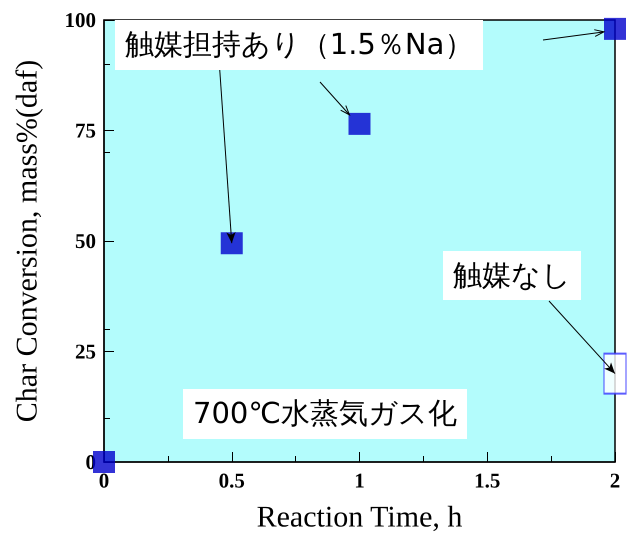 This screenshot has height=540, width=634. Describe the element at coordinates (85, 130) in the screenshot. I see `y-tick-label: 75` at that location.